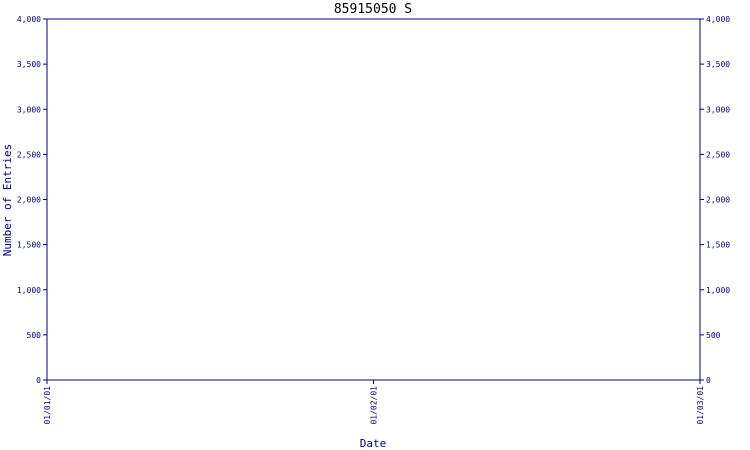 Image resolution: width=750 pixels, height=450 pixels. What do you see at coordinates (29, 290) in the screenshot?
I see `y-tick-label-left: 1,000` at bounding box center [29, 290].